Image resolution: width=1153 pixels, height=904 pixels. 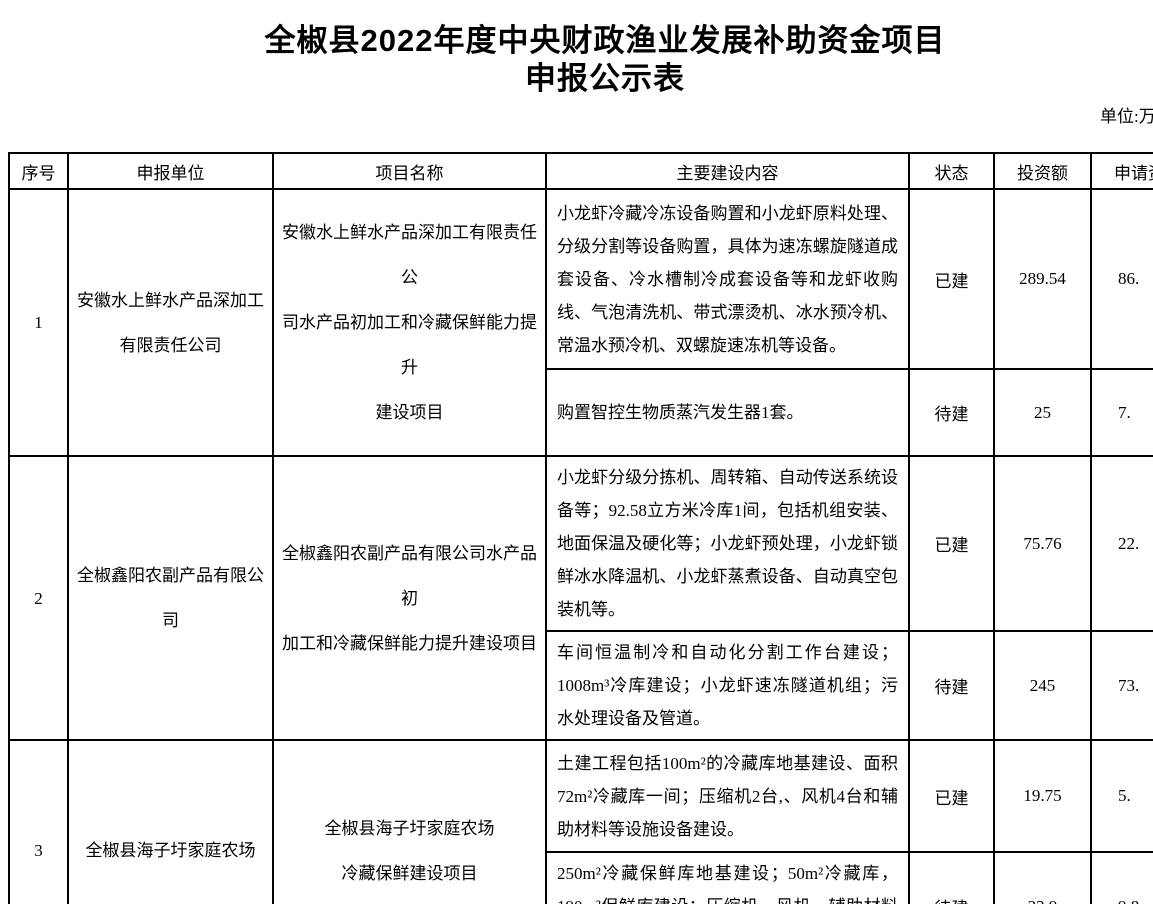 What do you see at coordinates (1042, 279) in the screenshot?
I see `row1-item1-investment: 289.54` at bounding box center [1042, 279].